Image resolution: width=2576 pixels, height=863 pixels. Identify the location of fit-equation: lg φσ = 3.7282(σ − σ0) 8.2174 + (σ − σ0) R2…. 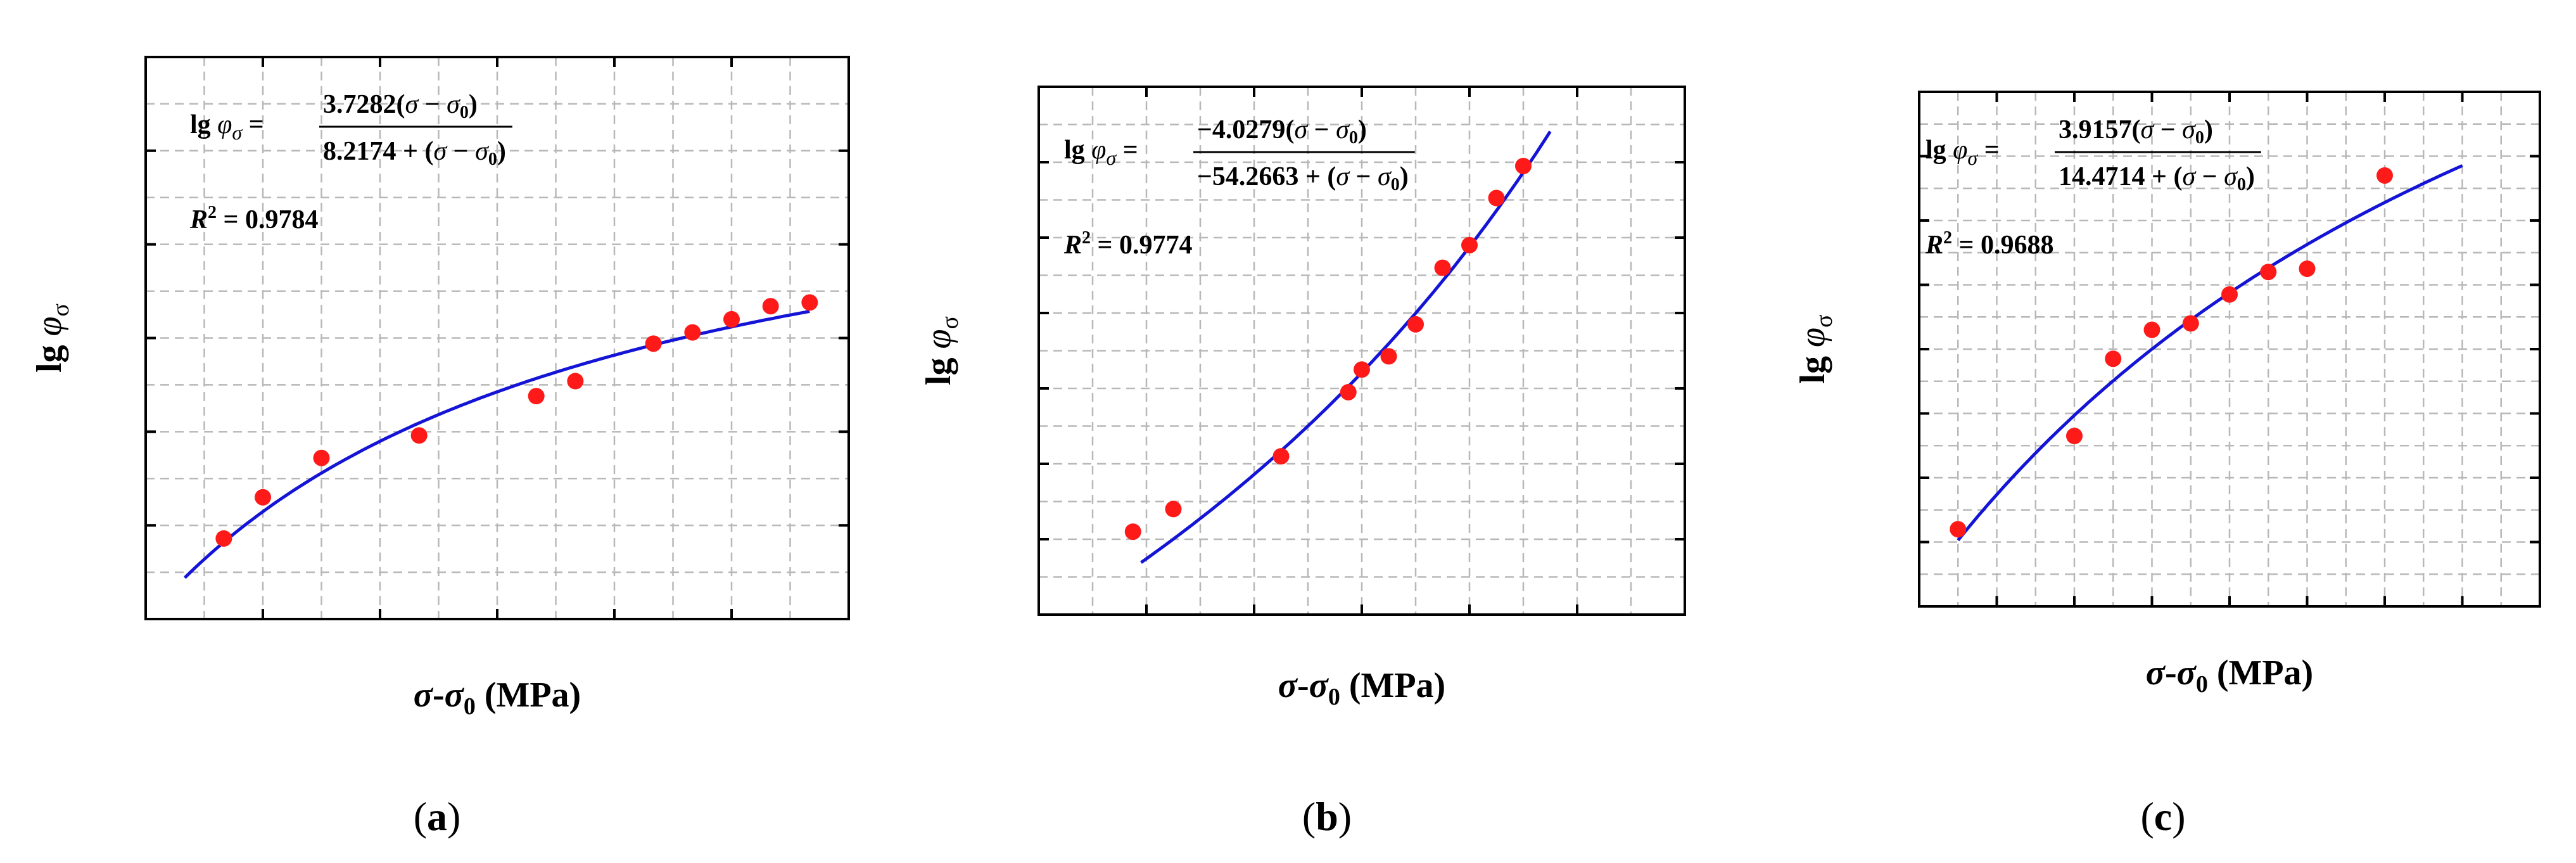
(350, 162).